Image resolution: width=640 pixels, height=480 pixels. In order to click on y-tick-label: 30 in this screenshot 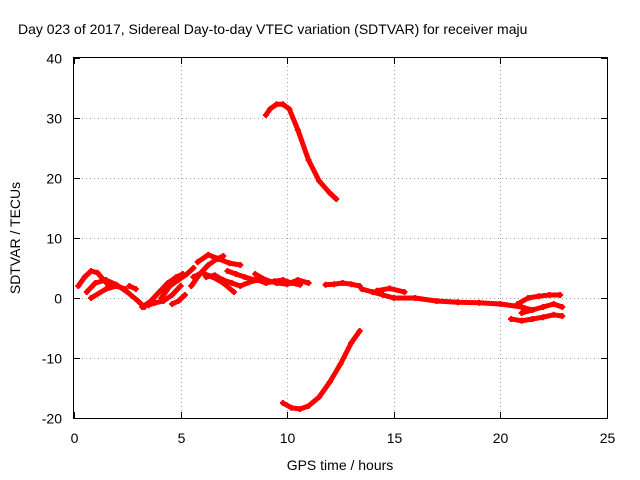, I will do `click(54, 119)`.